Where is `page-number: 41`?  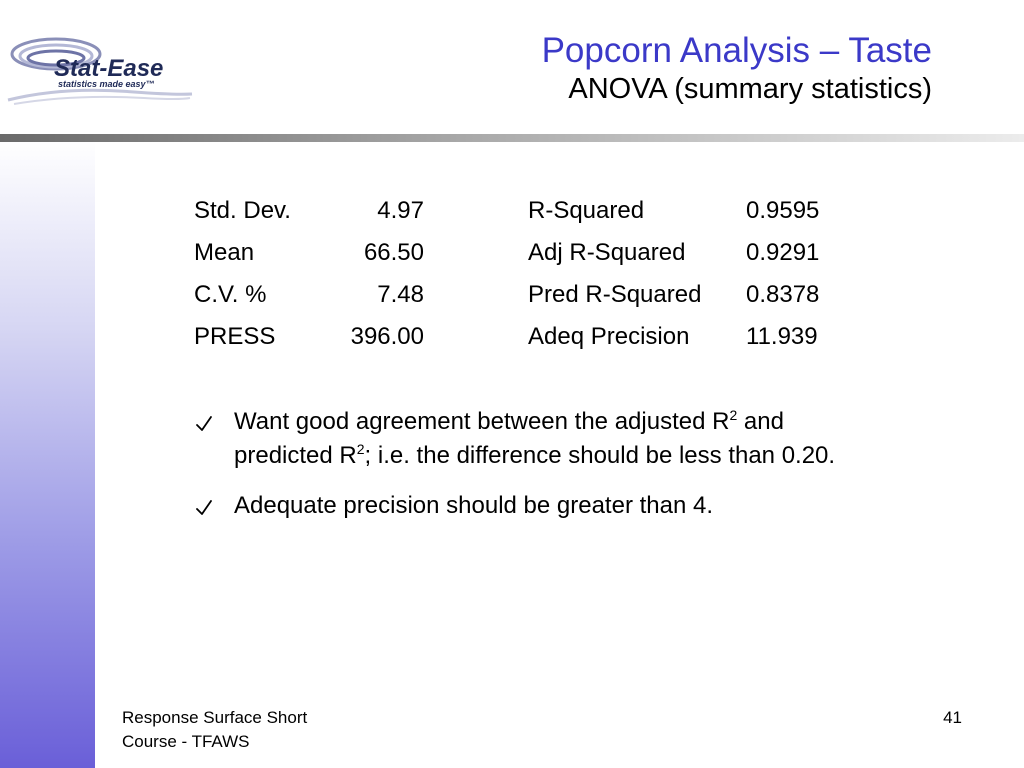
page-number: 41 is located at coordinates (952, 717).